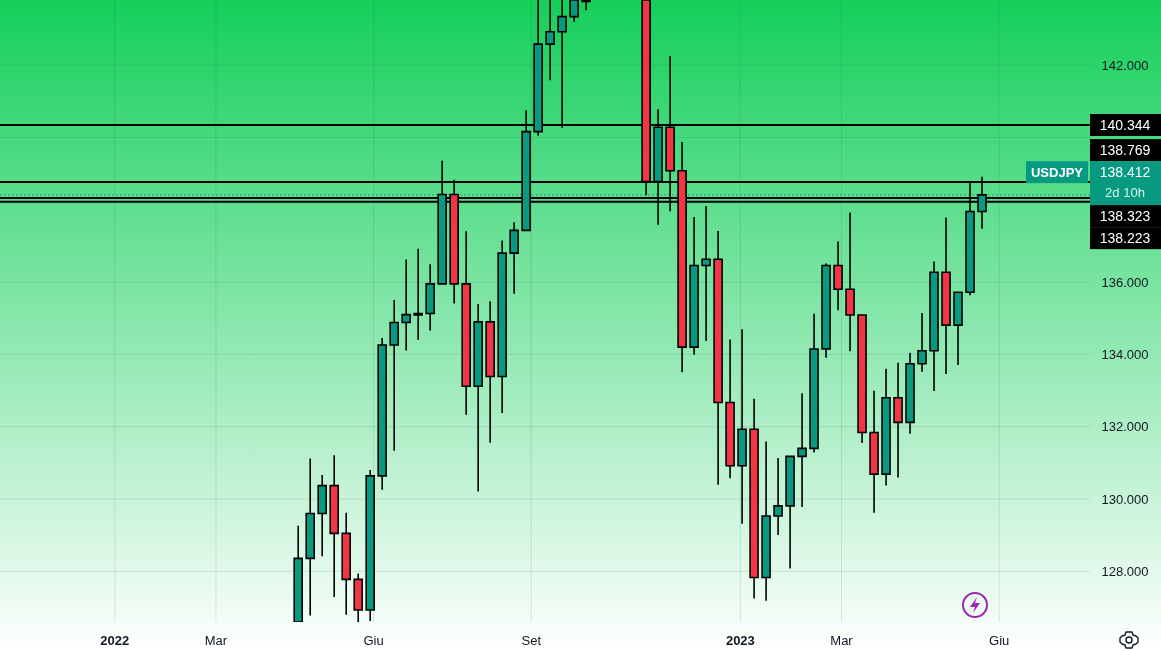 The height and width of the screenshot is (651, 1161). Describe the element at coordinates (740, 640) in the screenshot. I see `x-tick-label: 2023` at that location.